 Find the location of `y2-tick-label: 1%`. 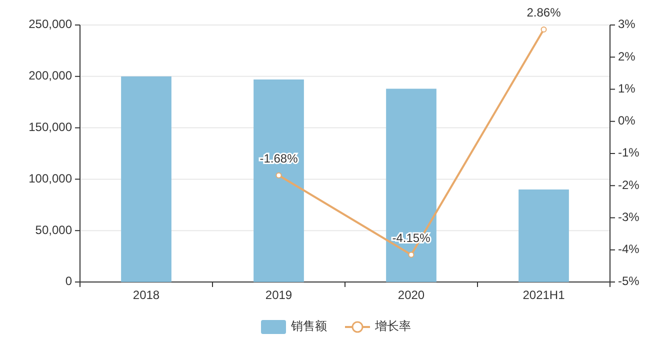

y2-tick-label: 1% is located at coordinates (627, 88).